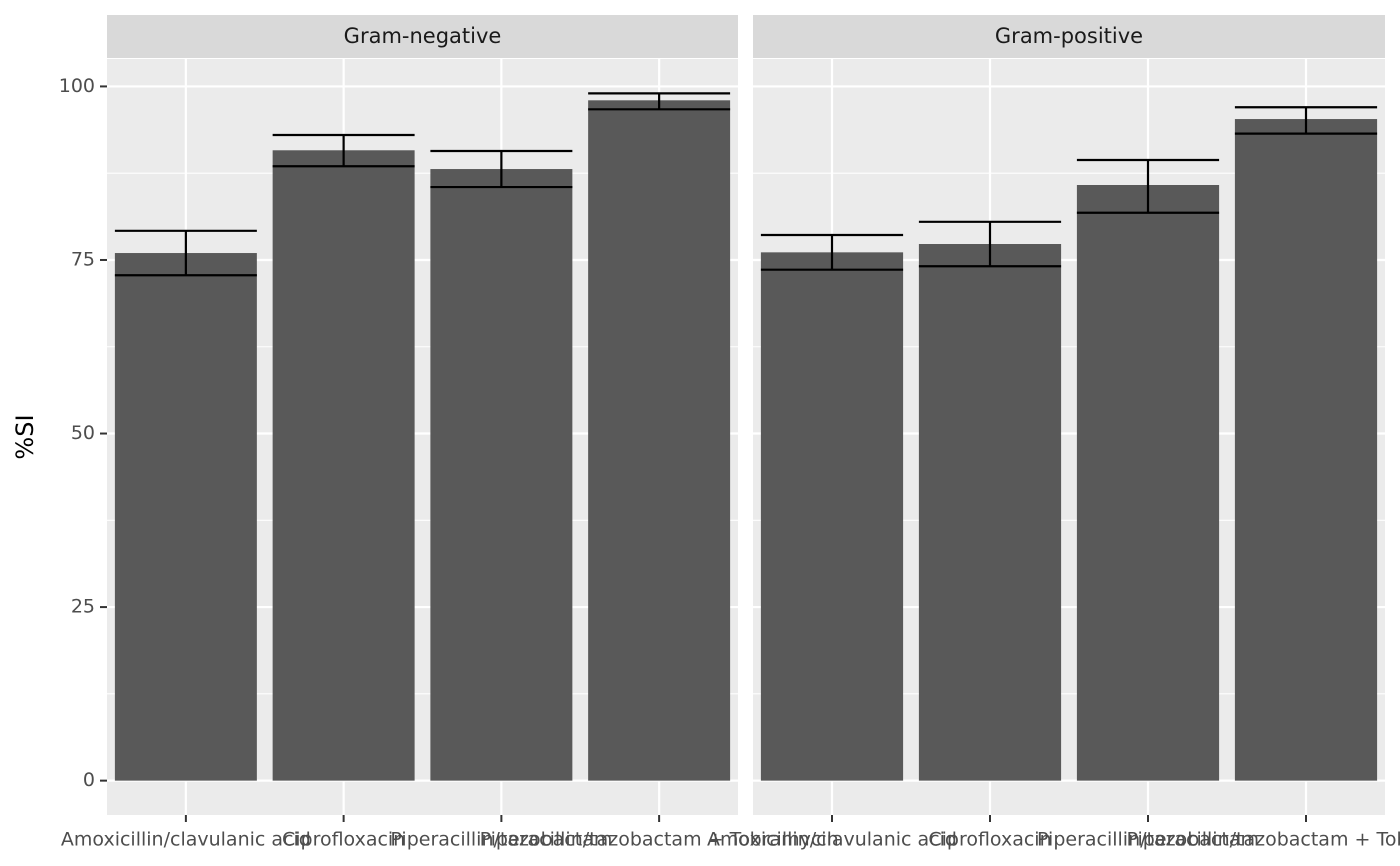  Describe the element at coordinates (77, 86) in the screenshot. I see `y-tick-label: 100` at that location.